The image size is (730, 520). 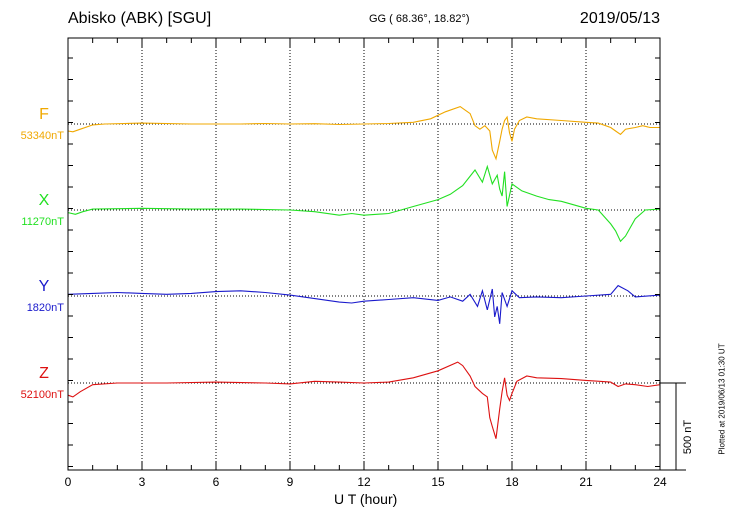 What do you see at coordinates (140, 18) in the screenshot?
I see `station-title: Abisko (ABK) [SGU]` at bounding box center [140, 18].